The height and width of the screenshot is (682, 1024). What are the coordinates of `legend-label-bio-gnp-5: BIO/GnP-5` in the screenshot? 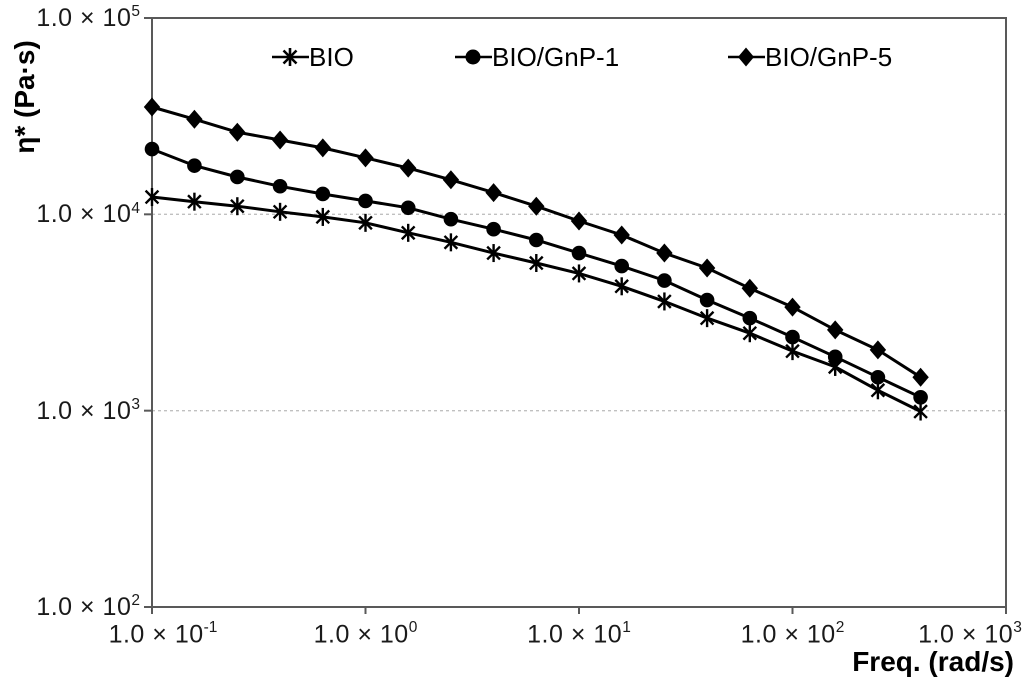 It's located at (829, 57).